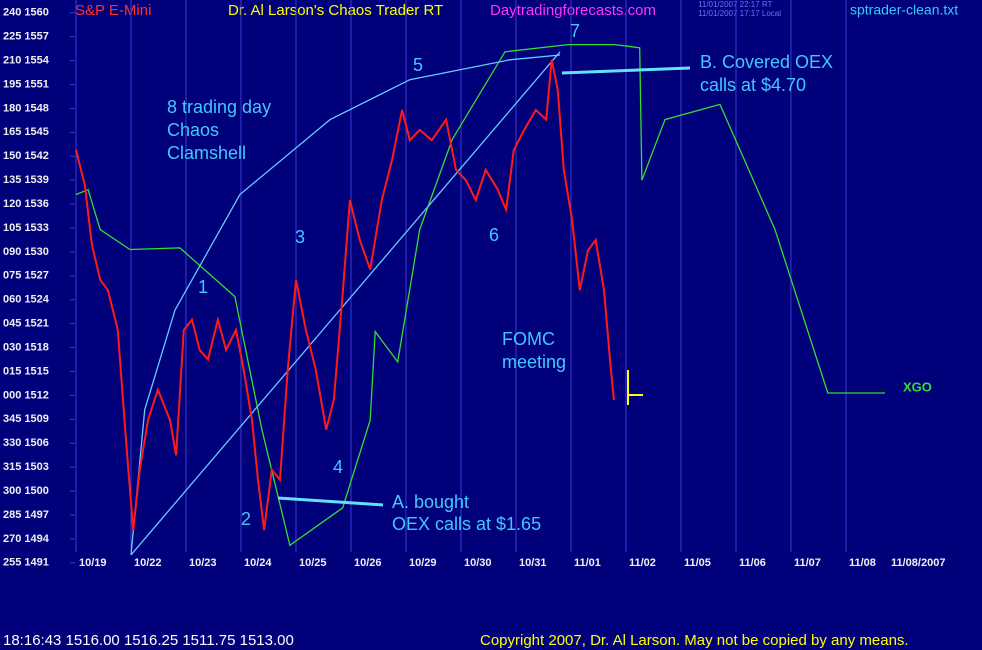 This screenshot has height=650, width=982. What do you see at coordinates (753, 85) in the screenshot?
I see `annotation: calls at $4.70` at bounding box center [753, 85].